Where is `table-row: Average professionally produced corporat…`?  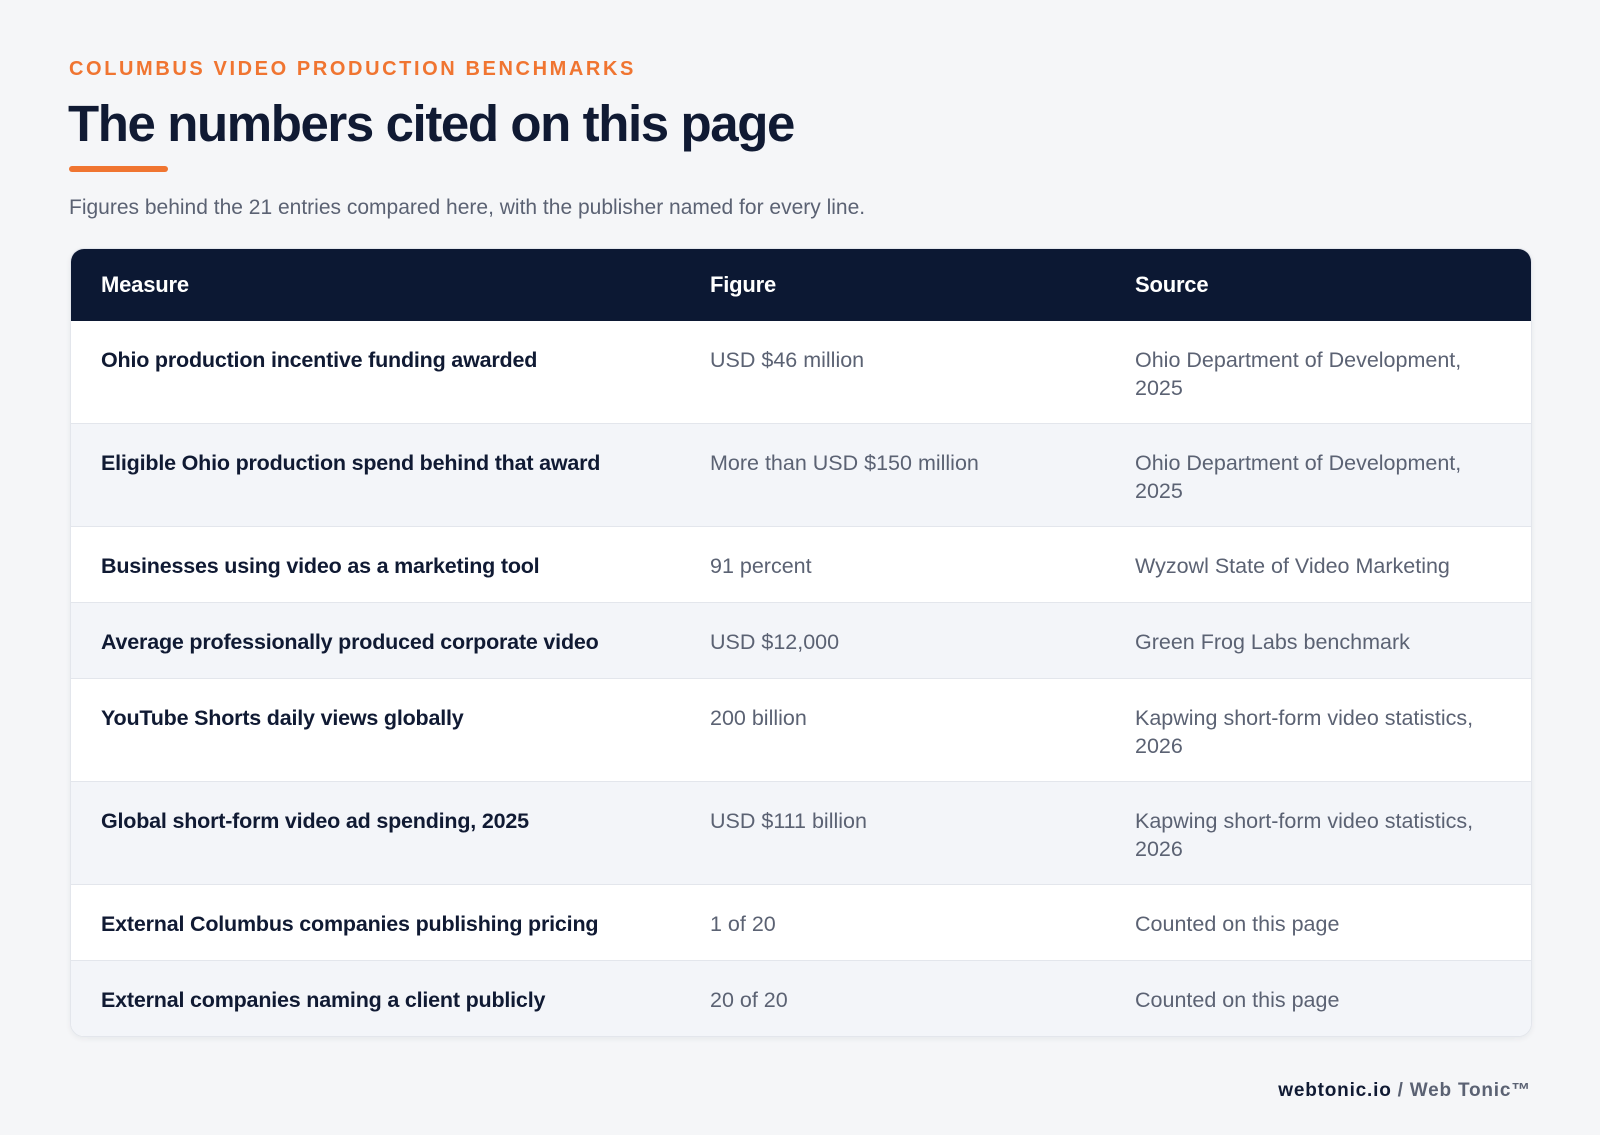 table-row: Average professionally produced corporat… is located at coordinates (801, 640).